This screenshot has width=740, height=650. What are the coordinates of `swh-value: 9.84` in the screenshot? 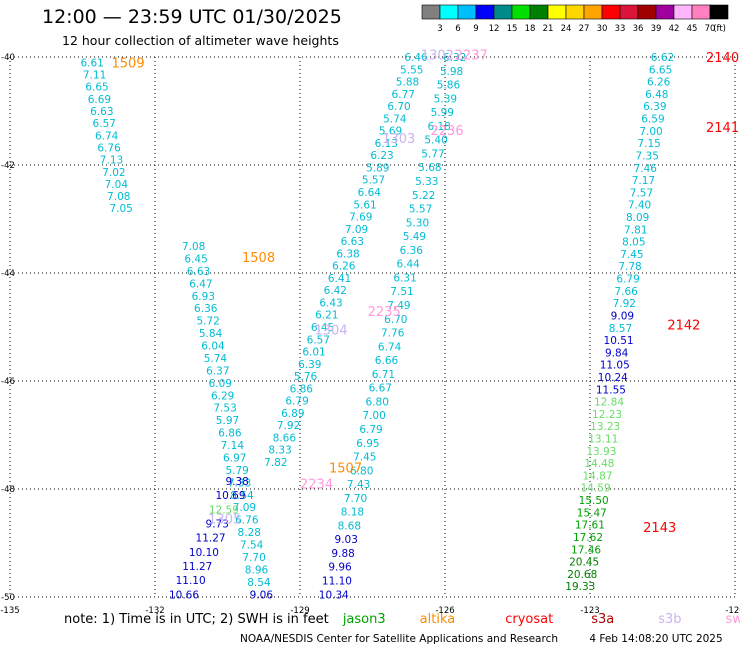 It's located at (617, 353).